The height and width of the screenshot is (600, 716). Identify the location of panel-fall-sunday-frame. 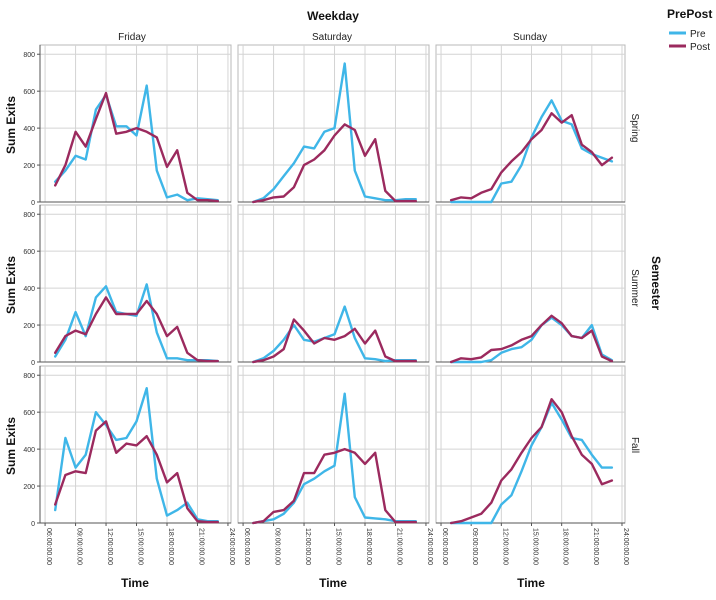
(530, 444).